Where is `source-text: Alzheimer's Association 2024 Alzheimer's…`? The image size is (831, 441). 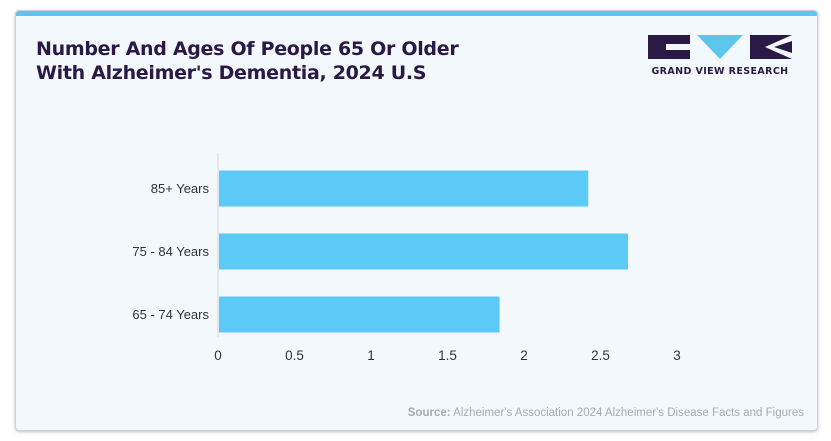
source-text: Alzheimer's Association 2024 Alzheimer's… is located at coordinates (628, 413).